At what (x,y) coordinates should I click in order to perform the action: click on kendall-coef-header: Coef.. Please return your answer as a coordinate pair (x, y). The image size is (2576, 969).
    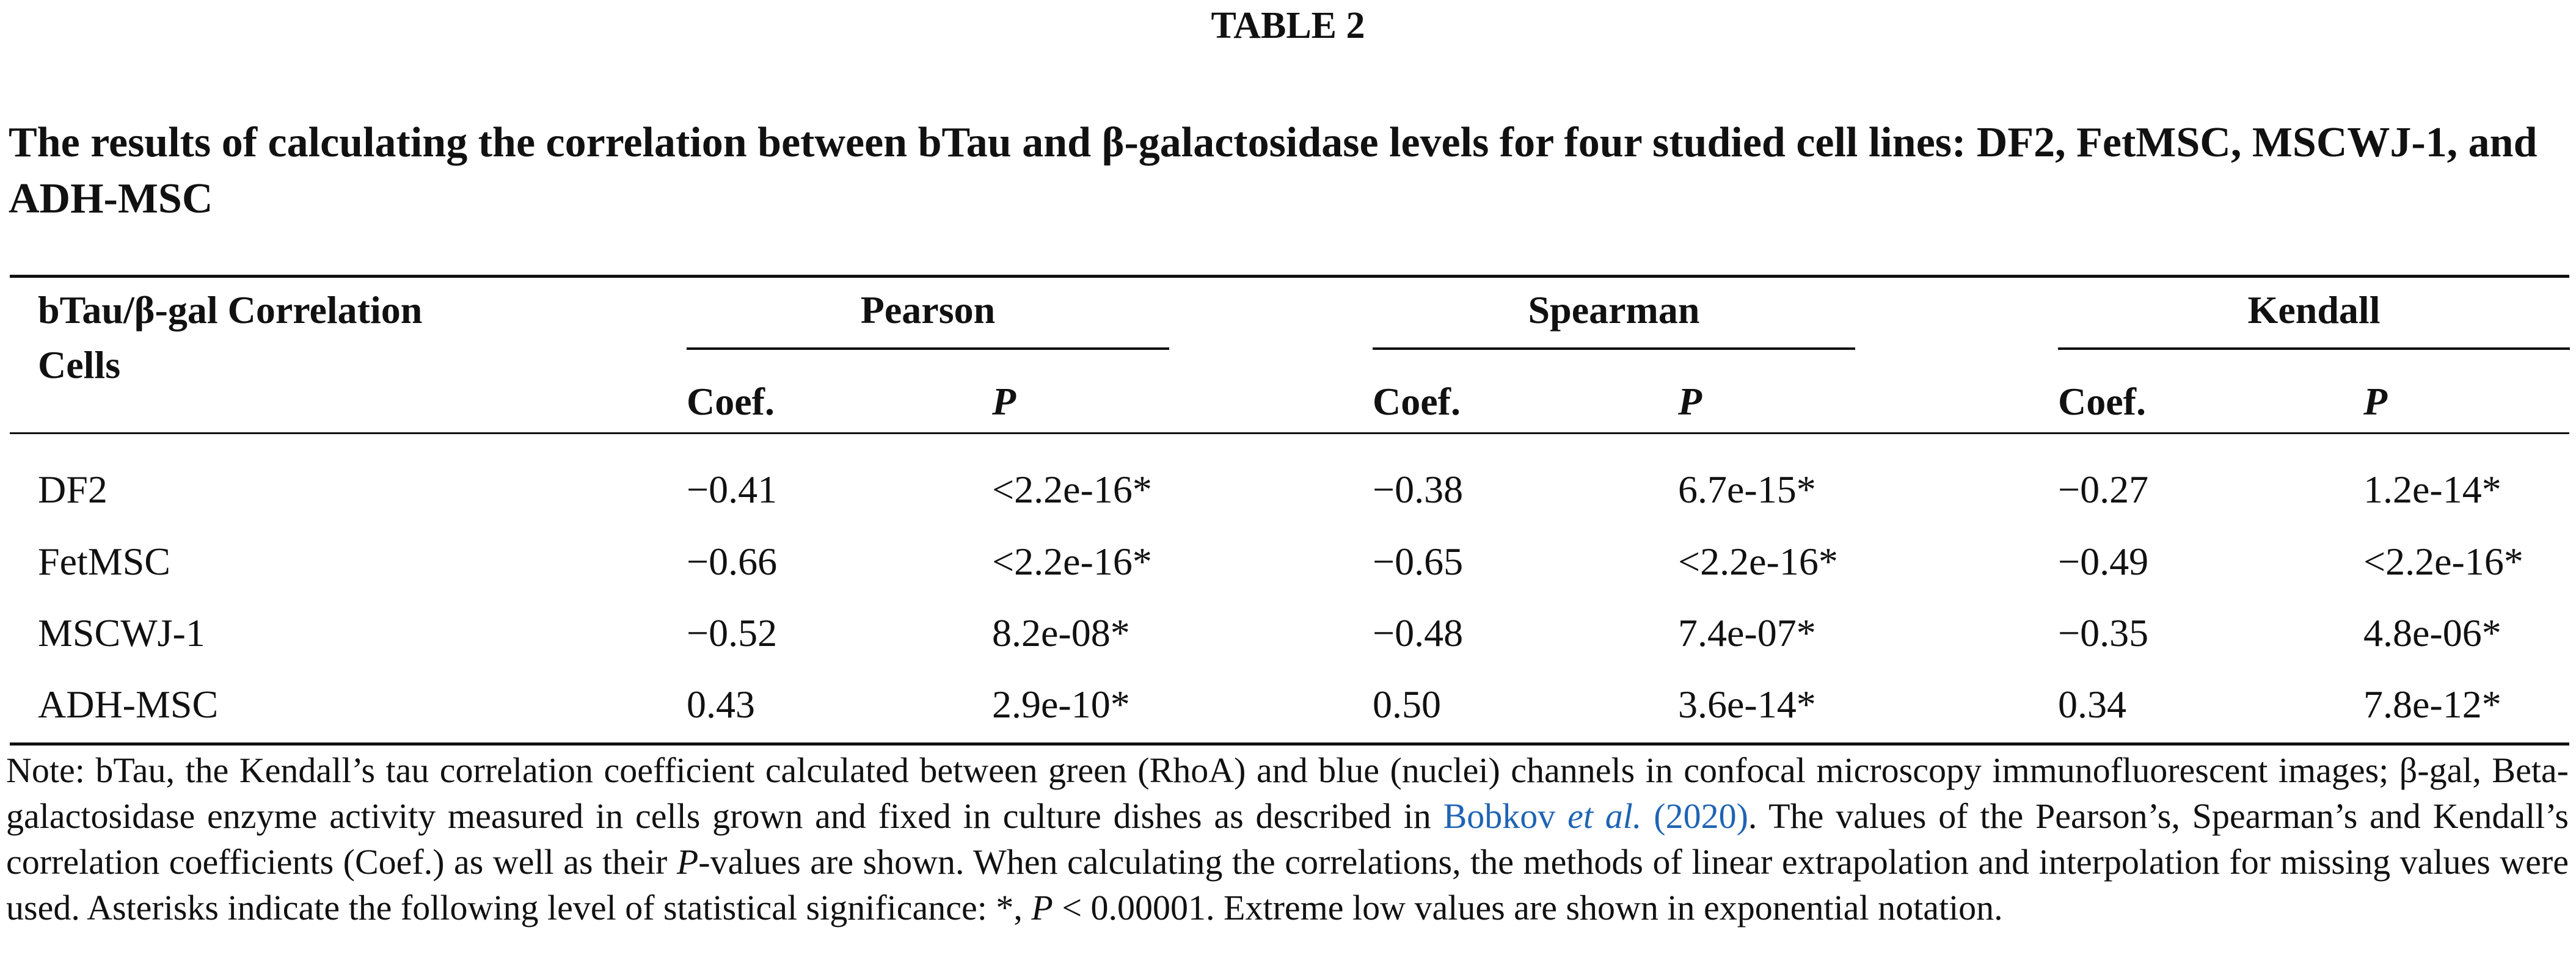
    Looking at the image, I should click on (2102, 401).